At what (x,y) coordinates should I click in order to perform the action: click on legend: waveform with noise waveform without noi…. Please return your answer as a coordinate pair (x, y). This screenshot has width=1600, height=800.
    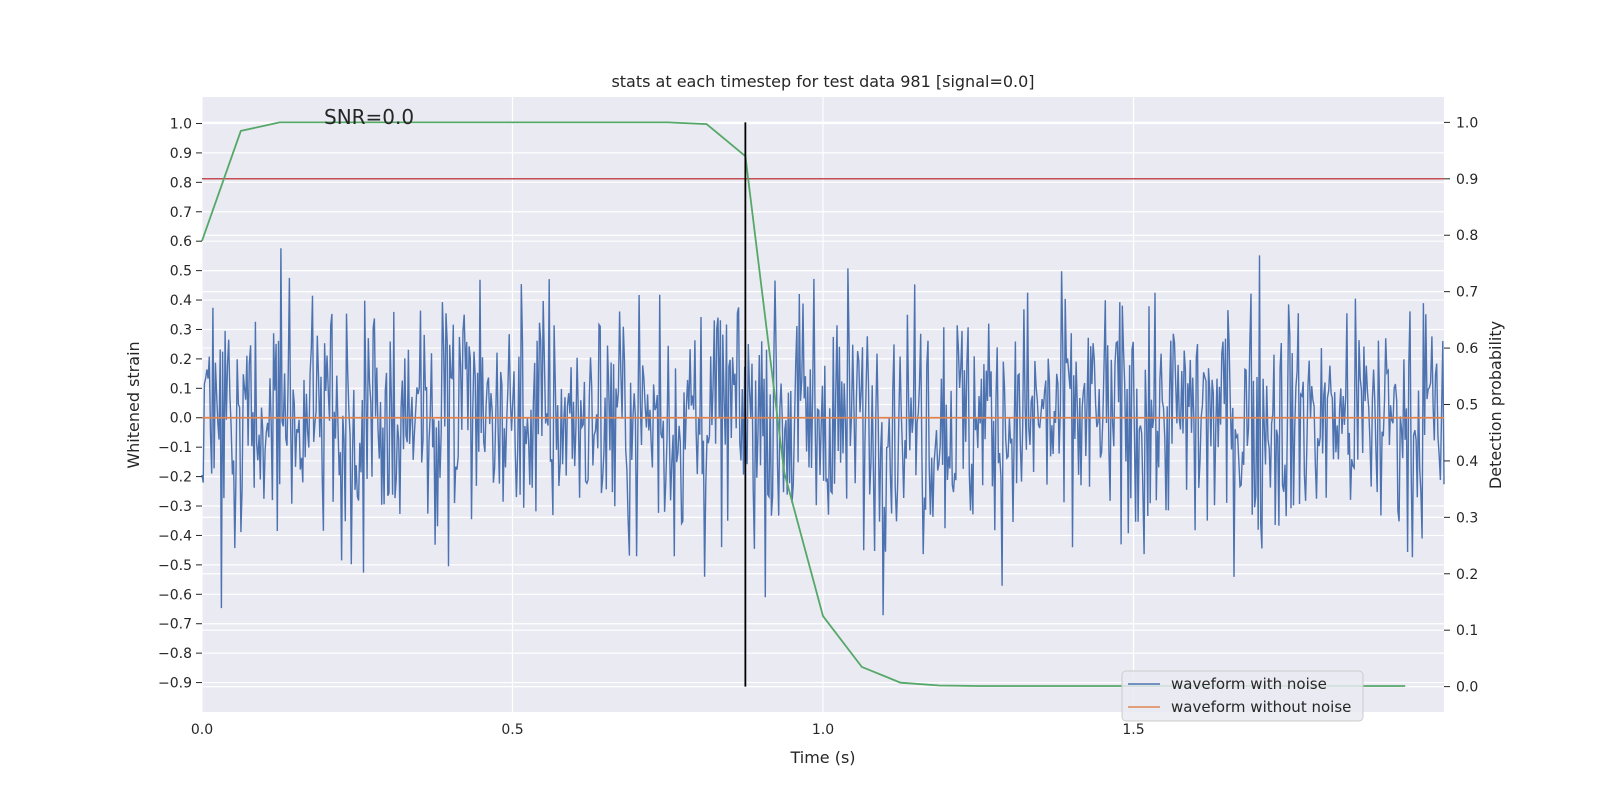
    Looking at the image, I should click on (1242, 696).